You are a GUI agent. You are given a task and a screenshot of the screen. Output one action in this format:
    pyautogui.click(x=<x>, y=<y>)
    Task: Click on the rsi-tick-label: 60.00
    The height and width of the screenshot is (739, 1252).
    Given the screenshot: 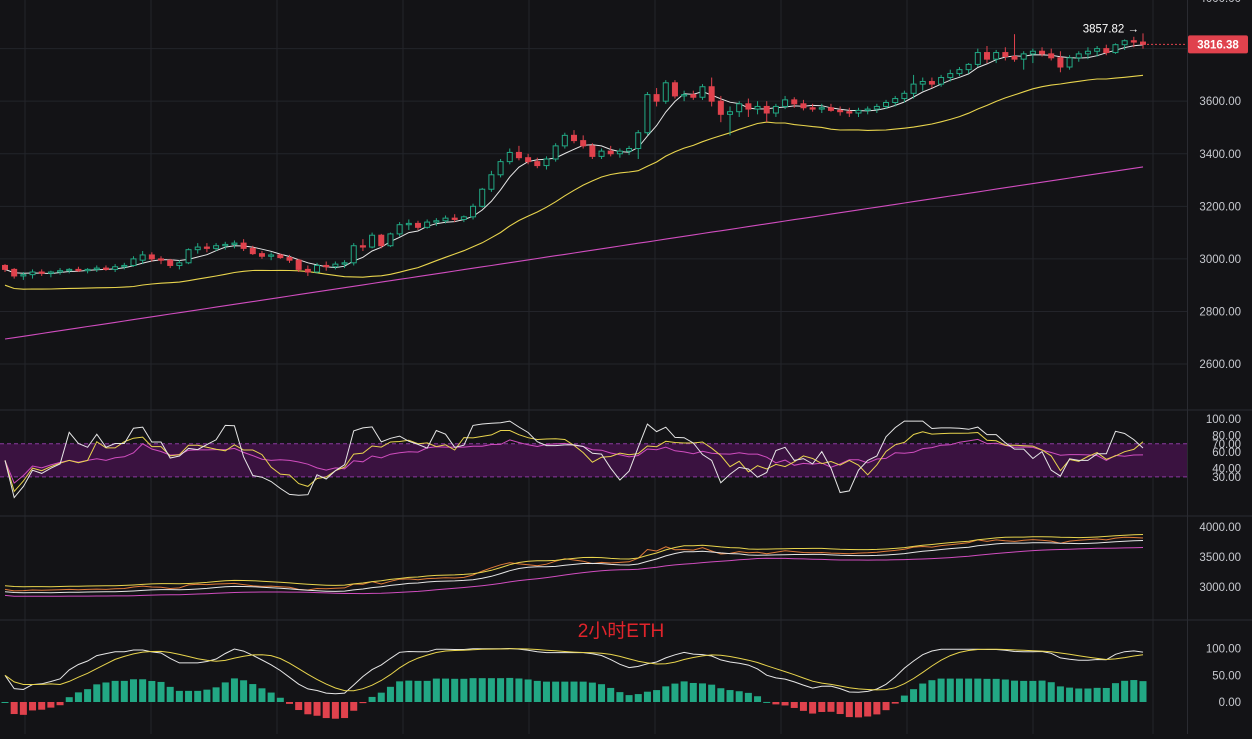 What is the action you would take?
    pyautogui.click(x=1226, y=453)
    